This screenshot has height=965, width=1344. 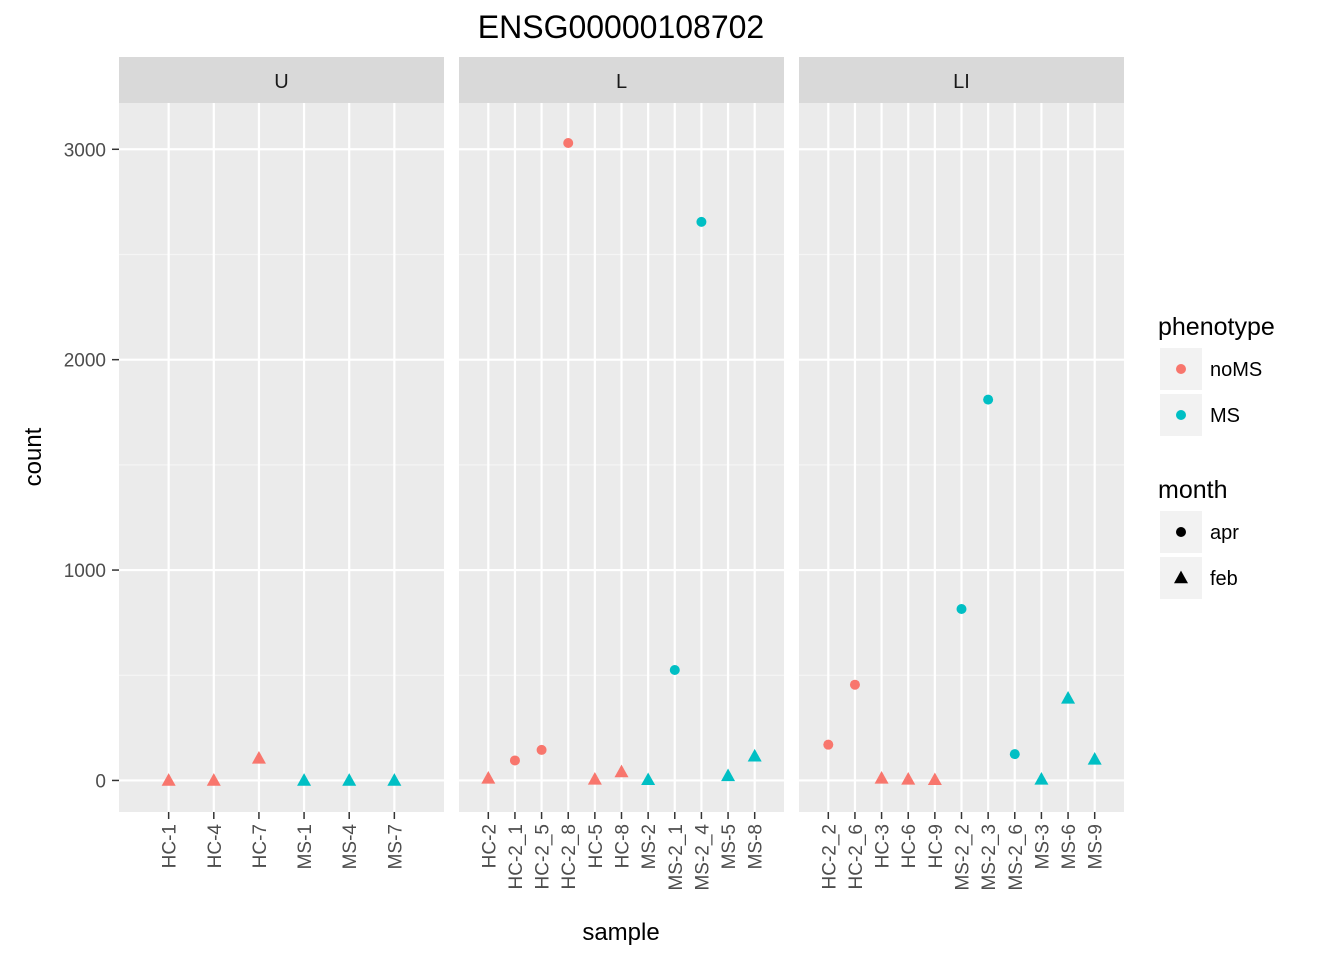 I want to click on legend-label: feb, so click(x=1224, y=579).